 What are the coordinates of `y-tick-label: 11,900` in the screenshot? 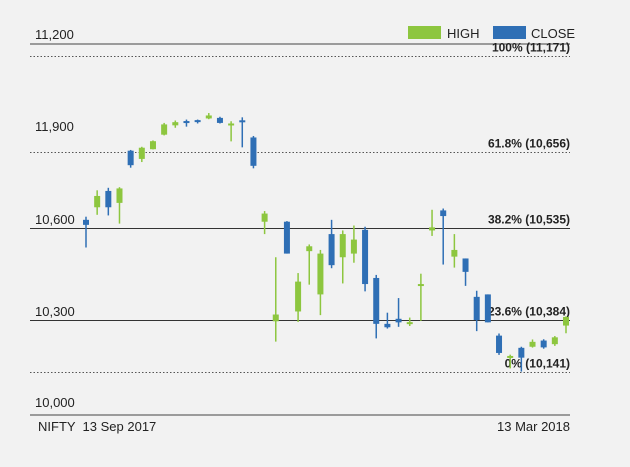 It's located at (54, 126).